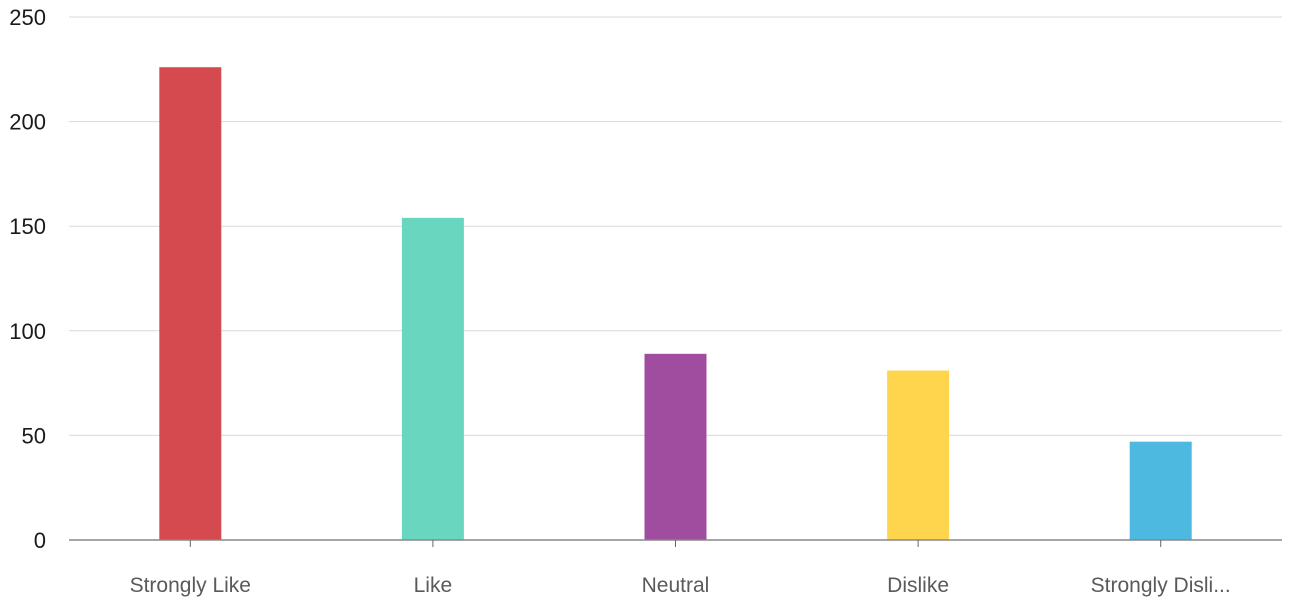  I want to click on y-tick-label: 0, so click(40, 540).